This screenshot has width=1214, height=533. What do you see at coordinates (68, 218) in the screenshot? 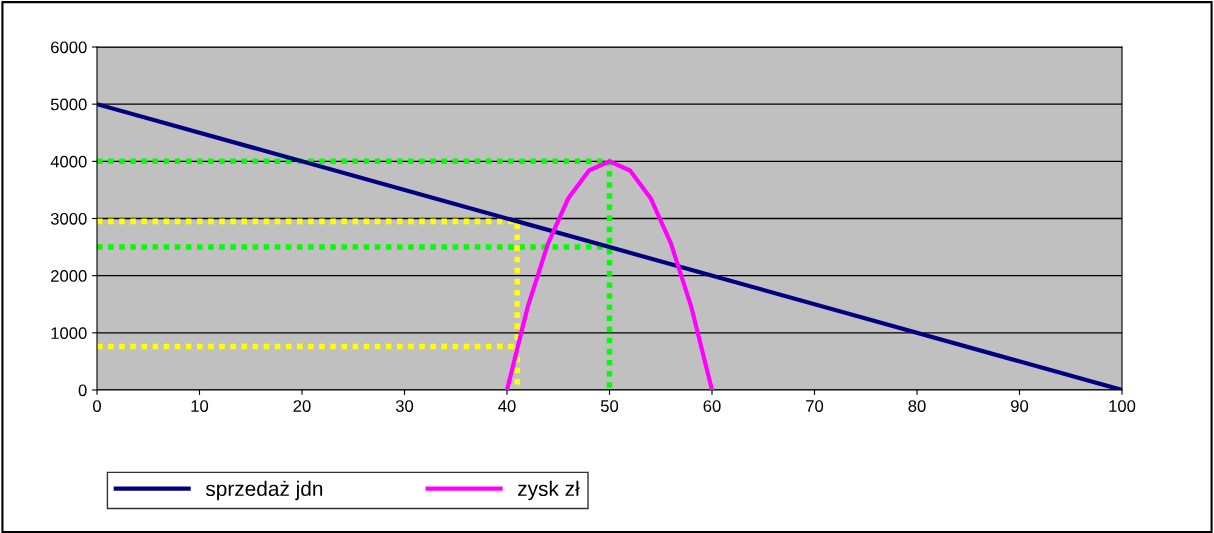
I see `y-tick-label: 3000` at bounding box center [68, 218].